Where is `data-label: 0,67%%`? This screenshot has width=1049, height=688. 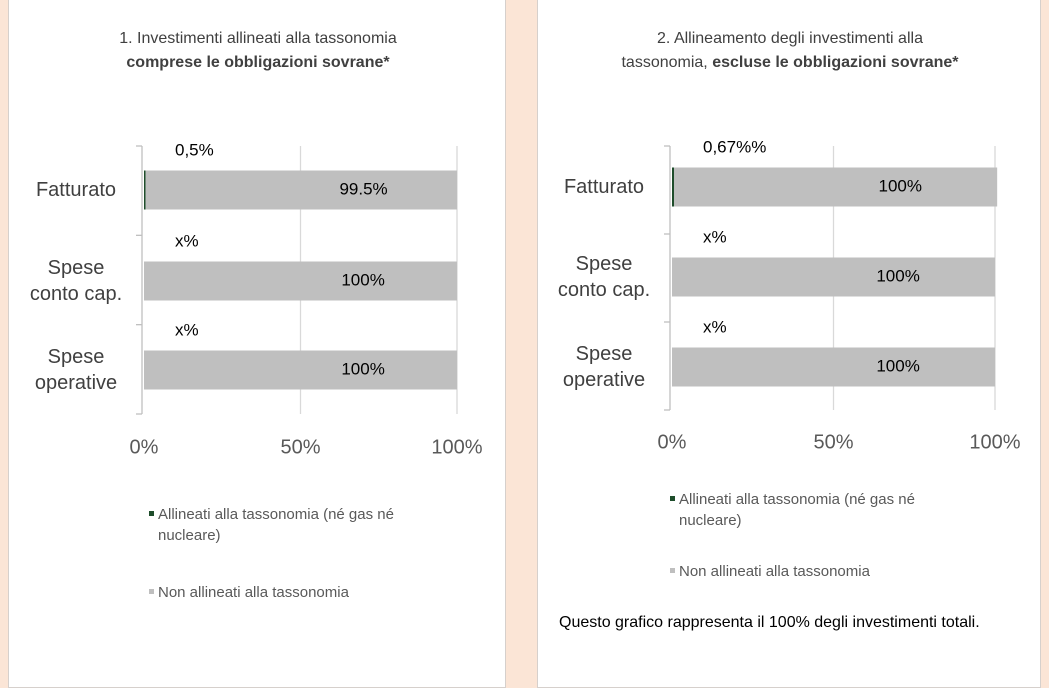
data-label: 0,67%% is located at coordinates (734, 146).